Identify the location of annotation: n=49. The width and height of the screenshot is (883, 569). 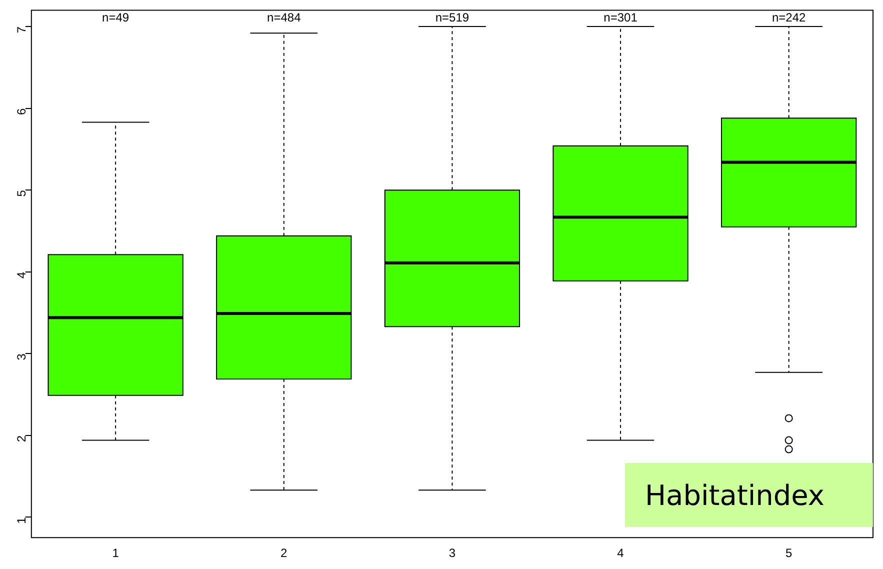
(116, 17).